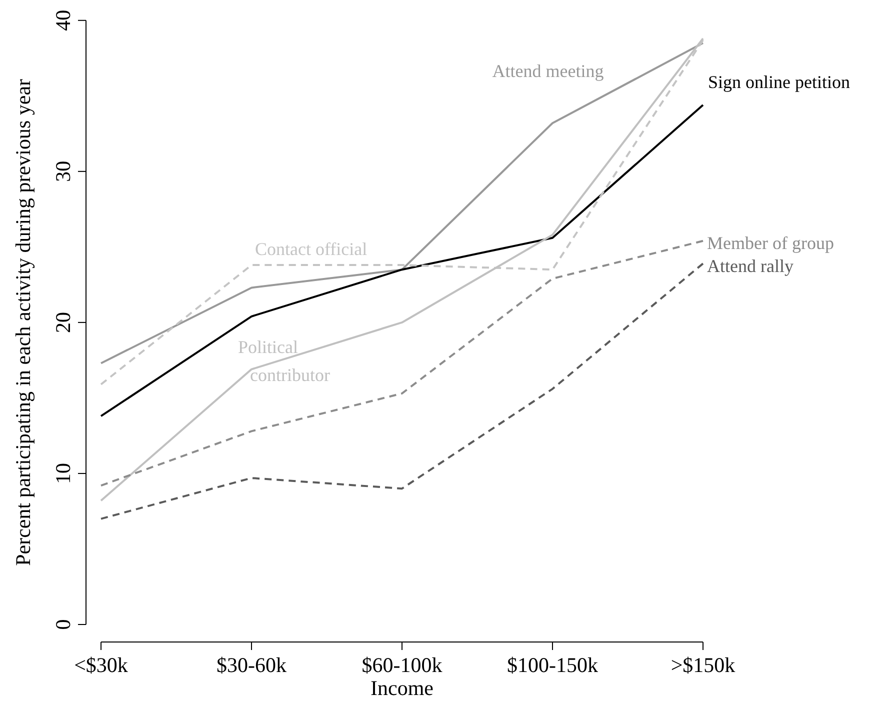  What do you see at coordinates (63, 20) in the screenshot?
I see `y-tick-label: 40` at bounding box center [63, 20].